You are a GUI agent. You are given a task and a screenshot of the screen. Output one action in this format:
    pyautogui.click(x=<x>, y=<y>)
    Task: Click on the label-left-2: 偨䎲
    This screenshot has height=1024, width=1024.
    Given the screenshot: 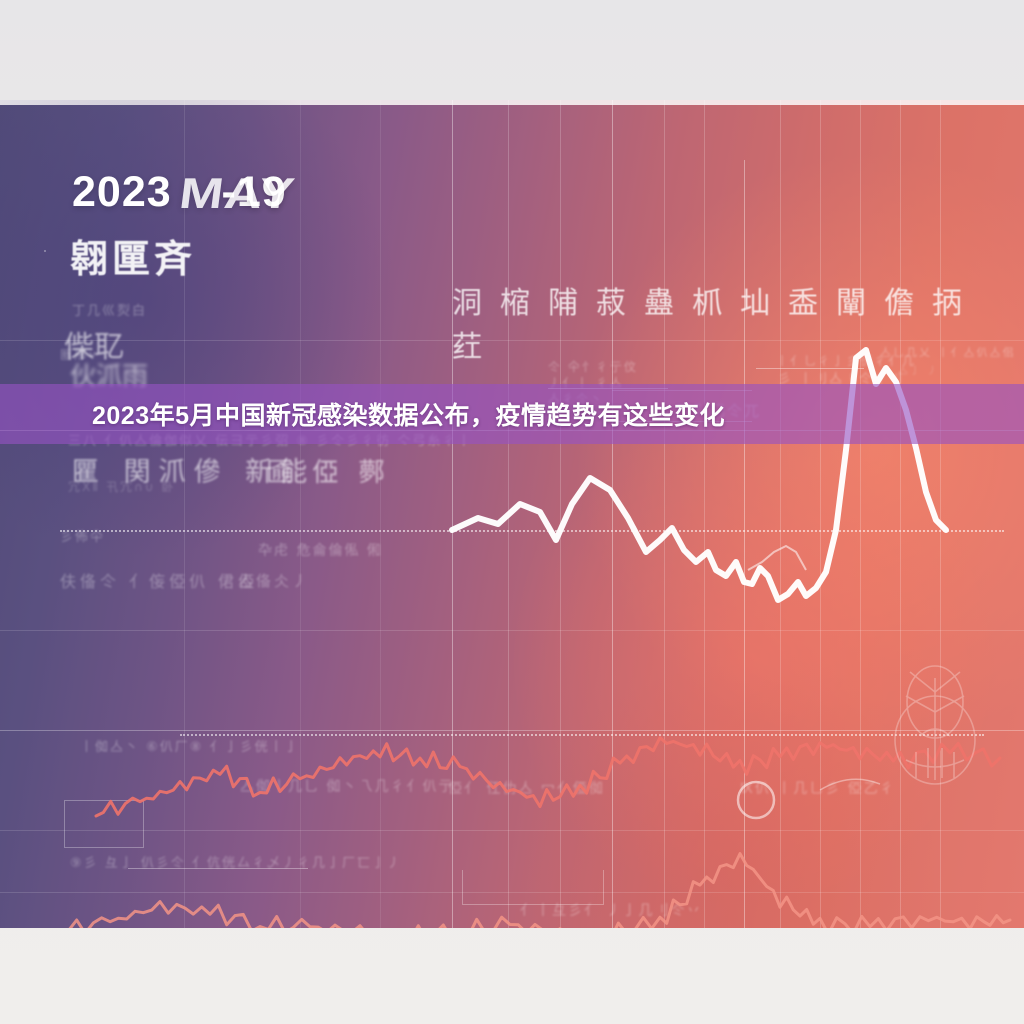 What is the action you would take?
    pyautogui.click(x=94, y=347)
    